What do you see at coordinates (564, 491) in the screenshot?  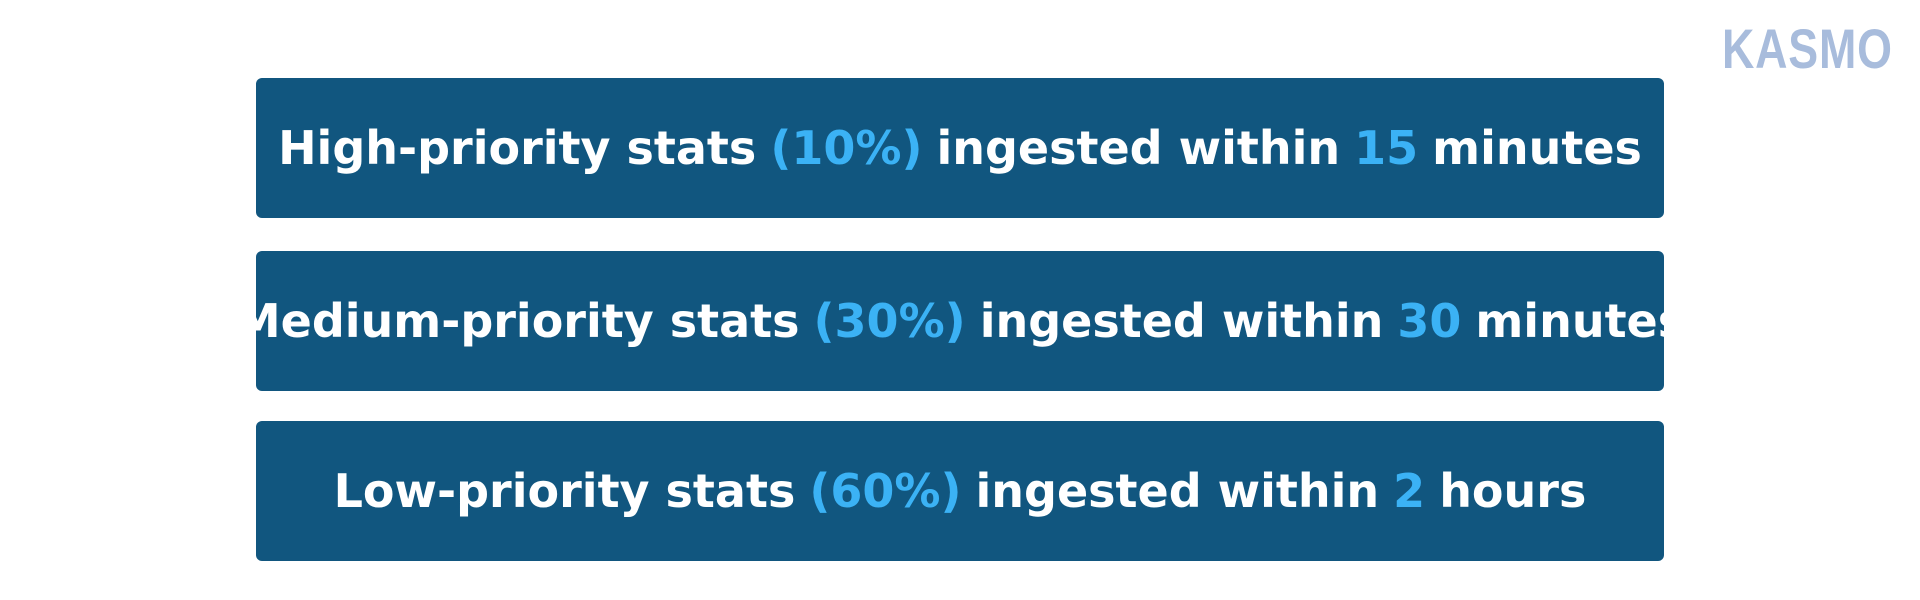 I see `row-text: Low-priority stats` at bounding box center [564, 491].